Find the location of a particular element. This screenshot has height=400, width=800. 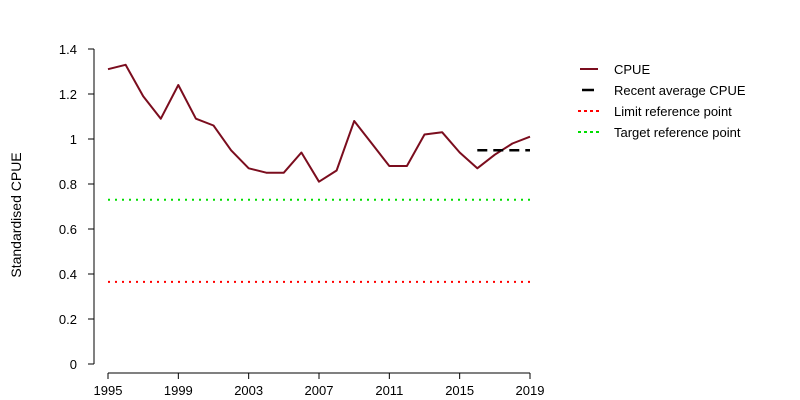

x-axis: 1995 1999 2003 2007 2011 2015 2019 is located at coordinates (319, 385).